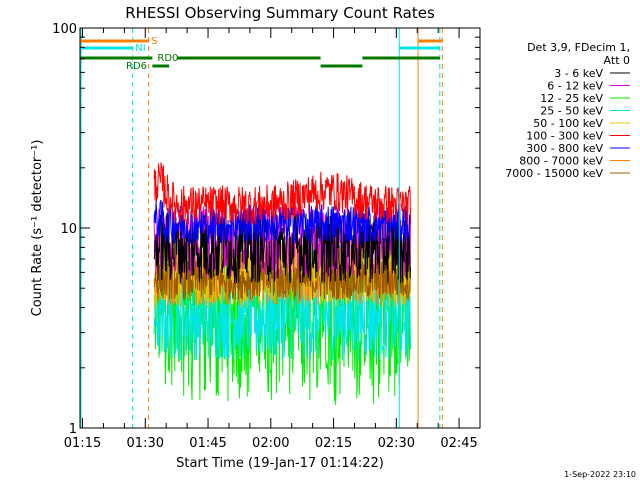 This screenshot has width=640, height=480. What do you see at coordinates (82, 443) in the screenshot?
I see `x-tick-label: 01:15` at bounding box center [82, 443].